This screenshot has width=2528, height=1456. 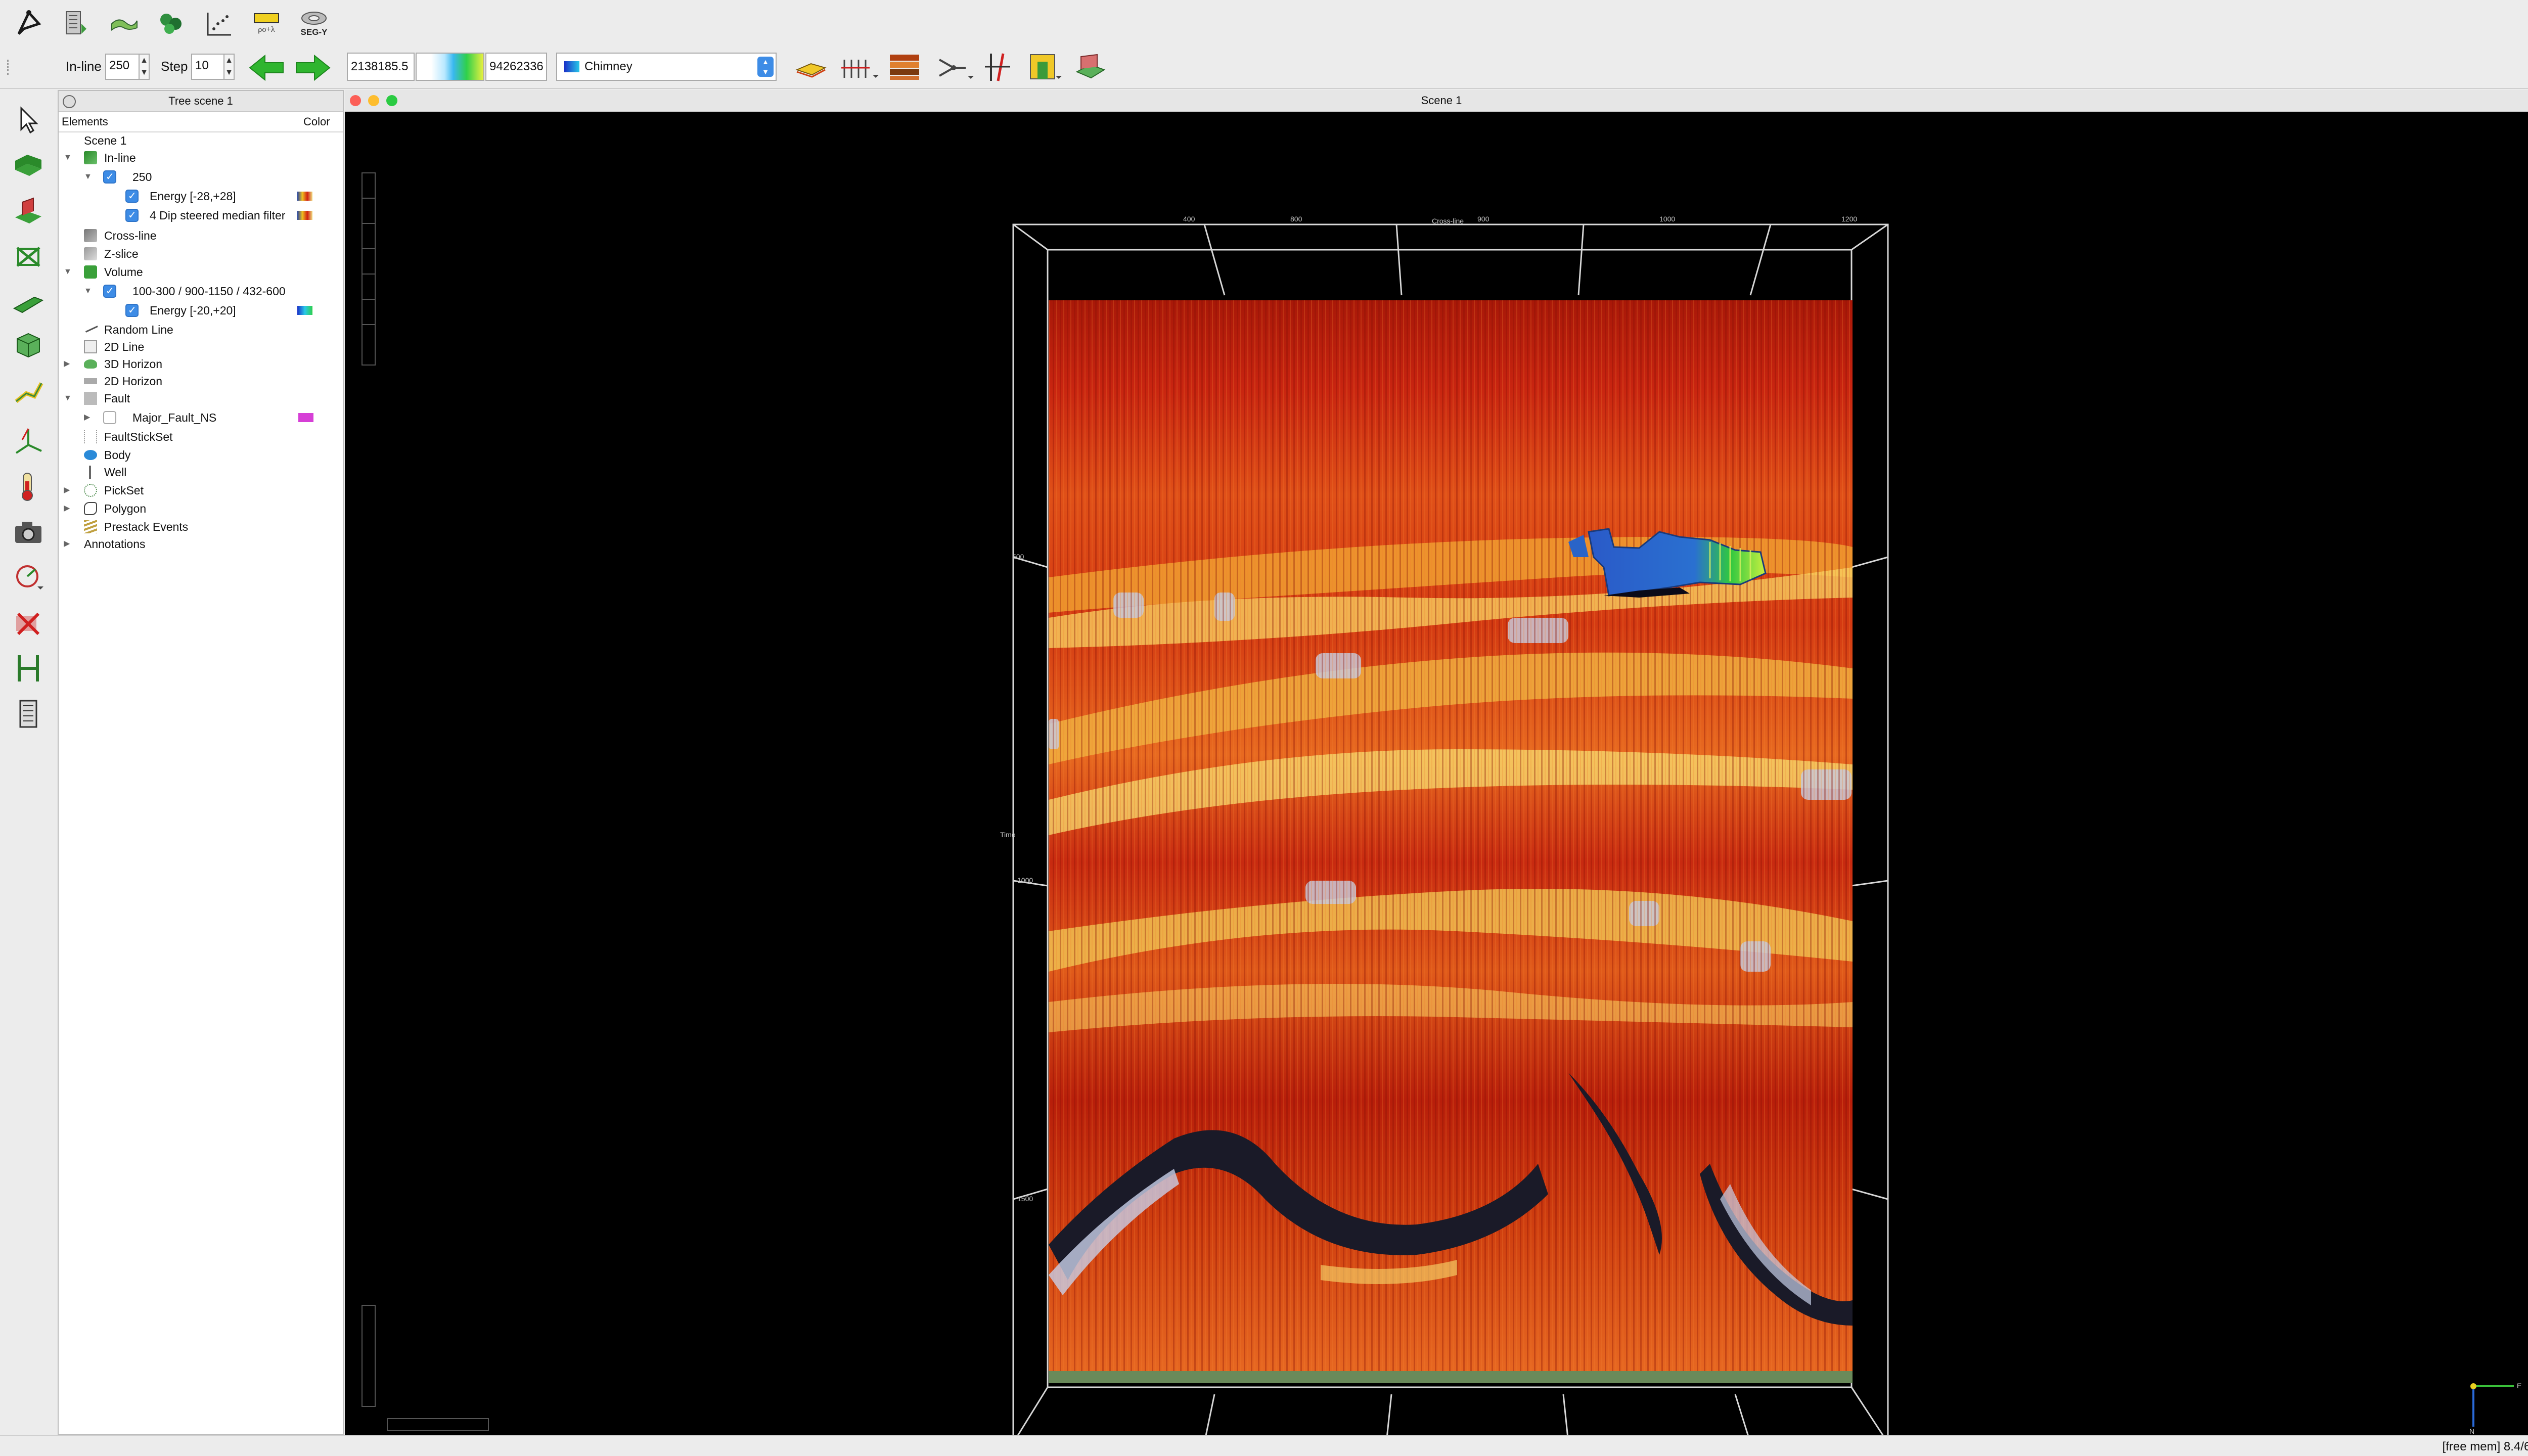 I want to click on volume-box-icon, so click(x=29, y=257).